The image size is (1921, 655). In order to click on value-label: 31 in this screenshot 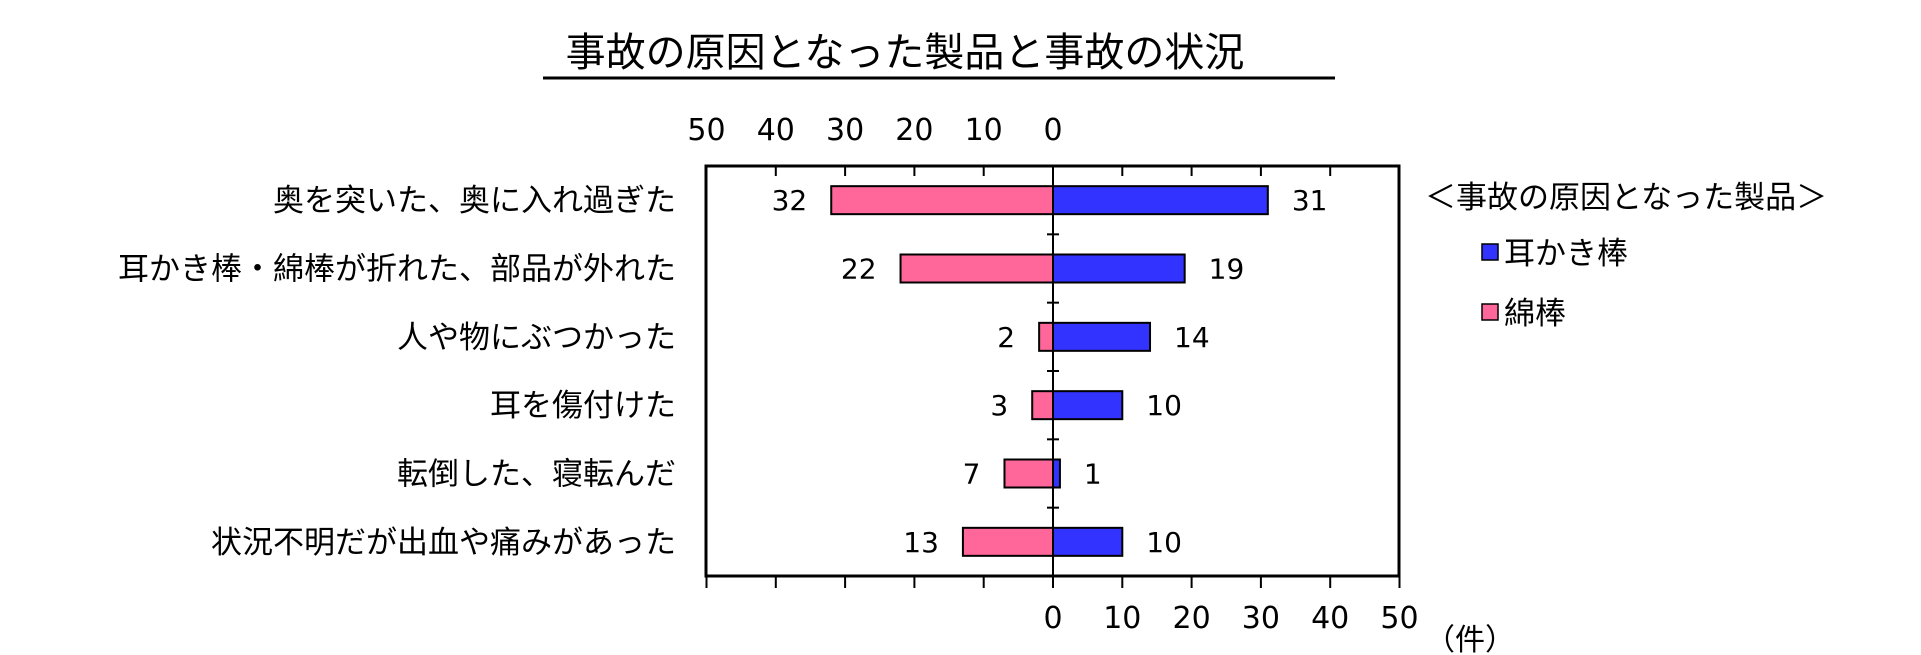, I will do `click(1310, 200)`.